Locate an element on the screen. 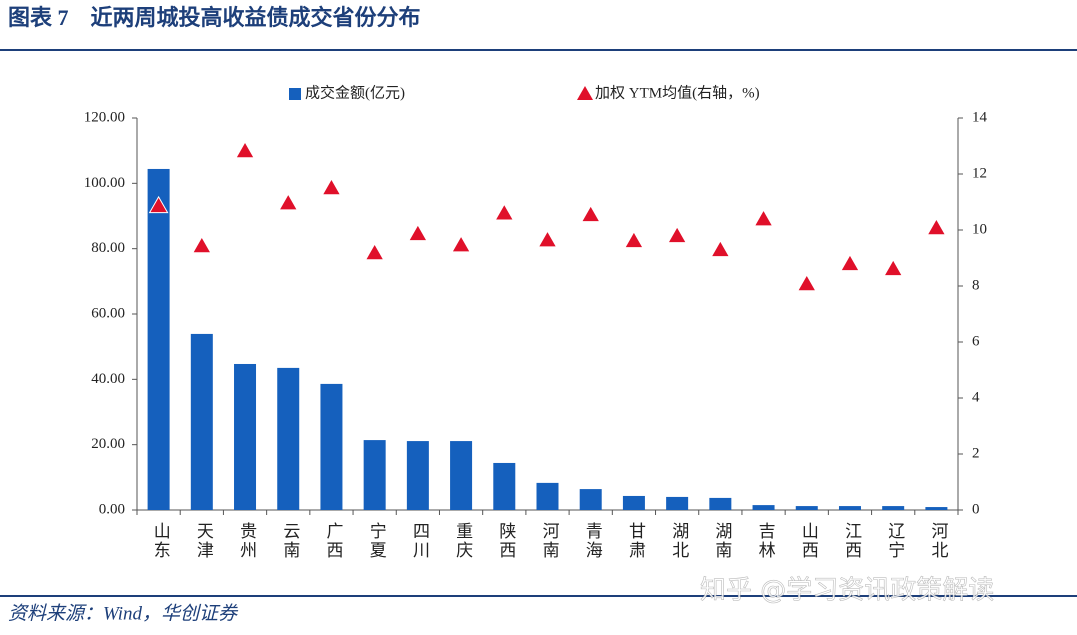 This screenshot has width=1077, height=635. y2-tick-label: 12 is located at coordinates (979, 173).